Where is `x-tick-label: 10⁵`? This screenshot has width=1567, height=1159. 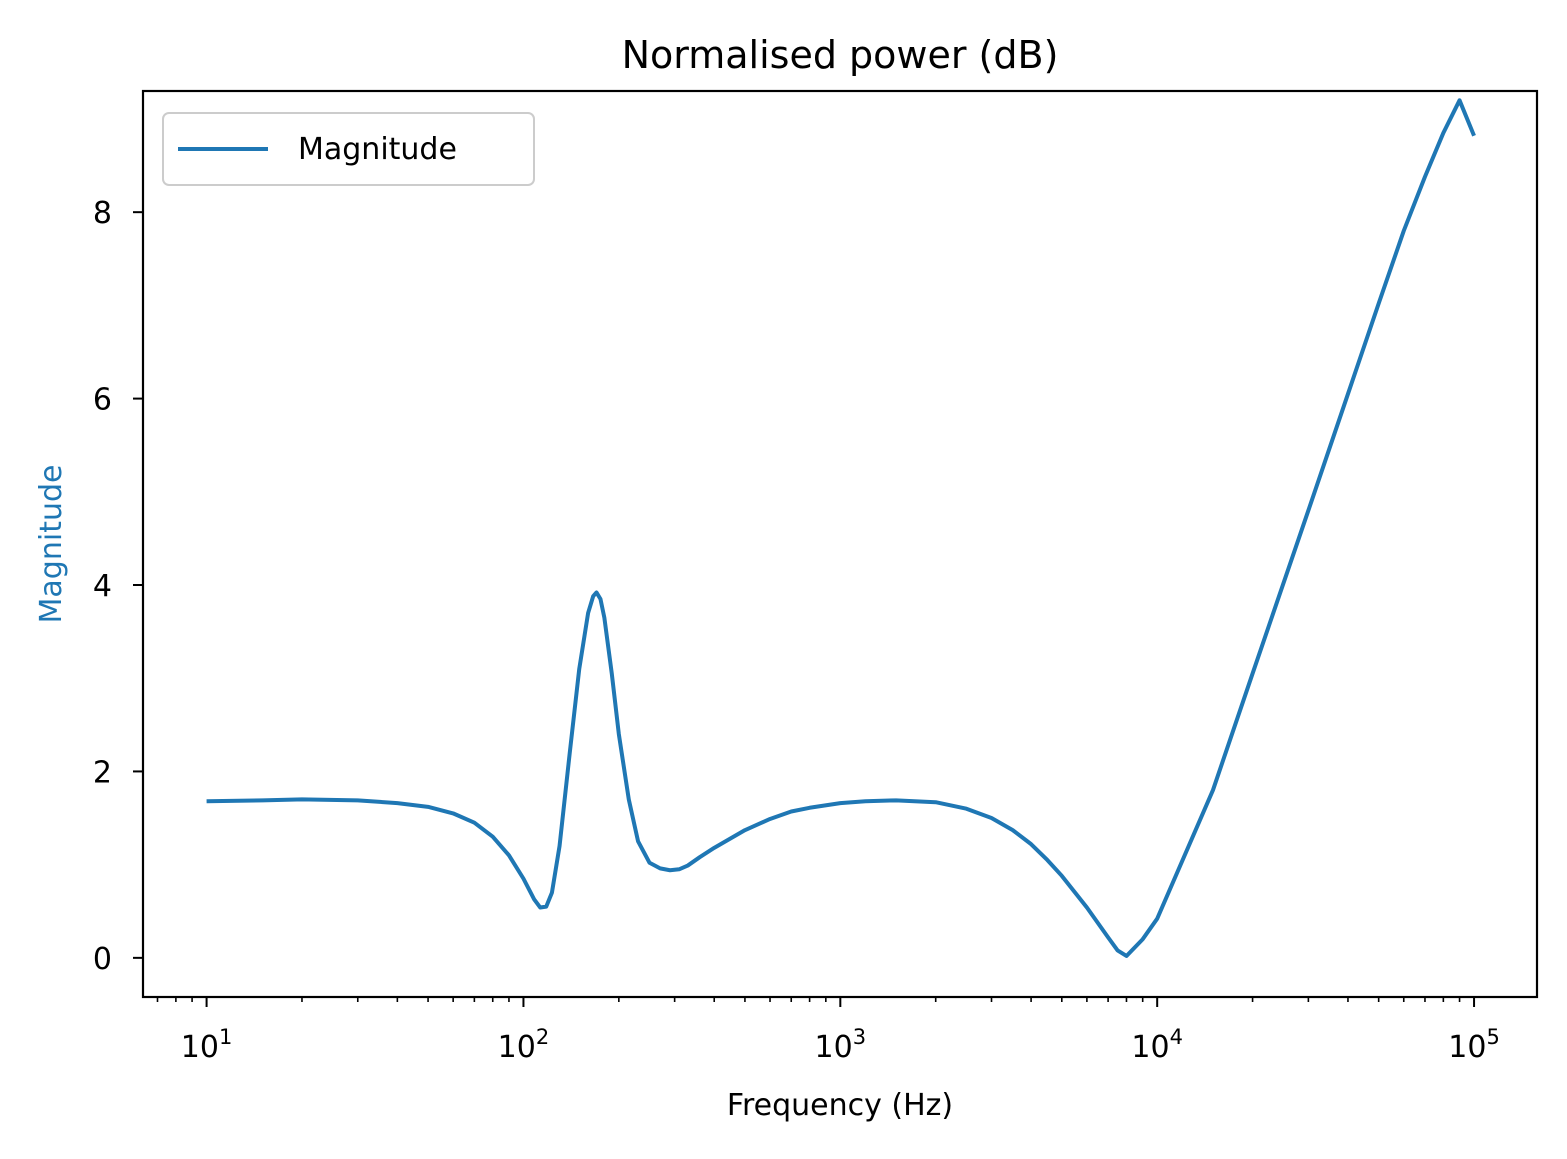
x-tick-label: 10⁵ is located at coordinates (1474, 1045).